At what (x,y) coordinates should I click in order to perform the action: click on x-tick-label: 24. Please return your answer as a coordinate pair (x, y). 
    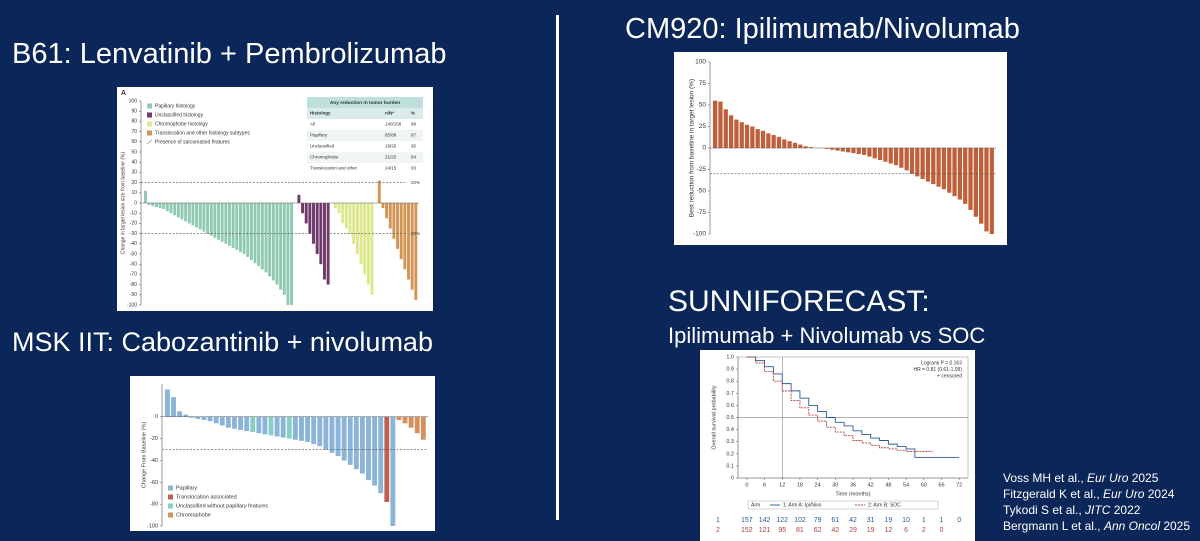
    Looking at the image, I should click on (818, 485).